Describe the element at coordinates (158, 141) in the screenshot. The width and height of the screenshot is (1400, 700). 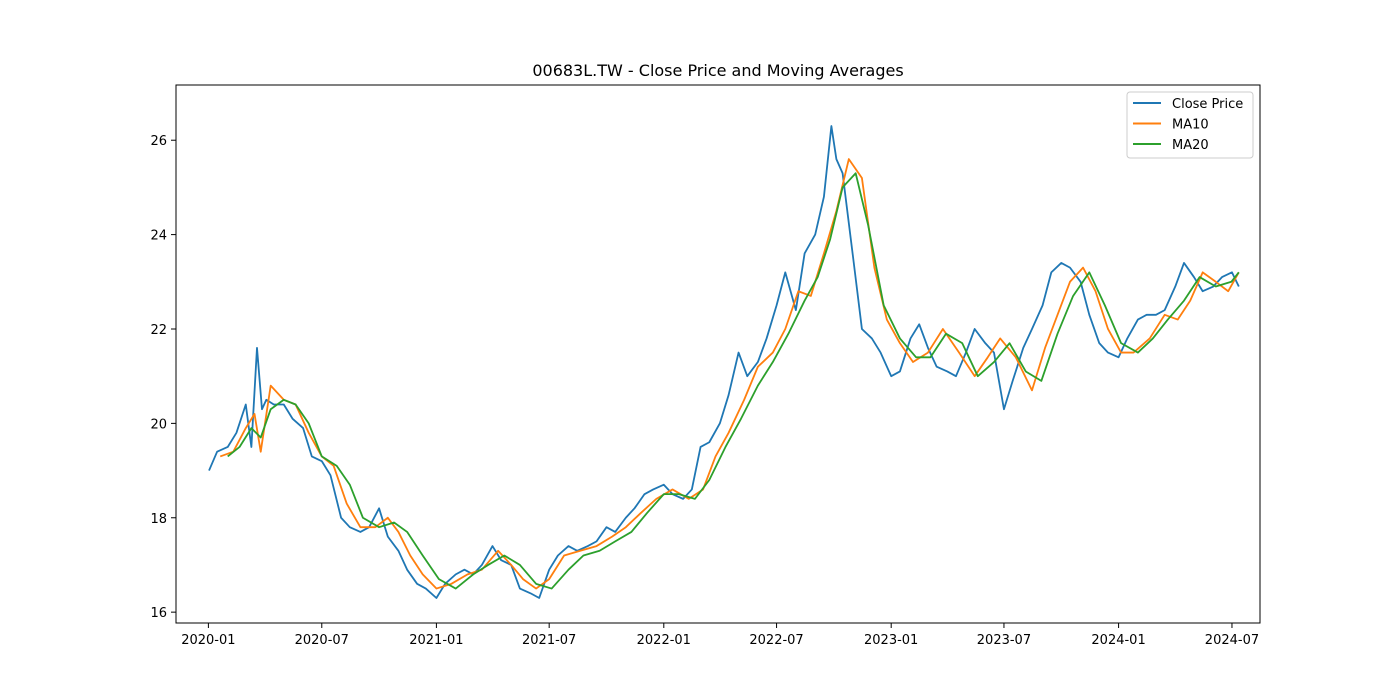
I see `y-tick-label: 26` at that location.